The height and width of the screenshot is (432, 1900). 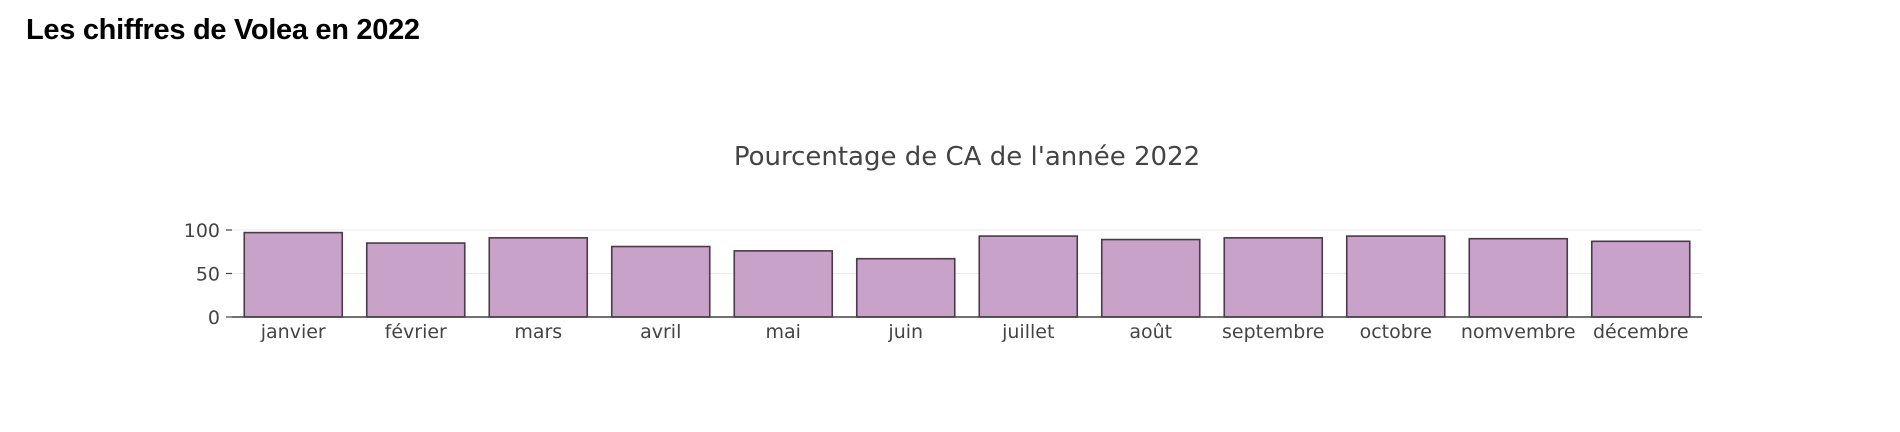 What do you see at coordinates (214, 318) in the screenshot?
I see `y-tick-label: 0` at bounding box center [214, 318].